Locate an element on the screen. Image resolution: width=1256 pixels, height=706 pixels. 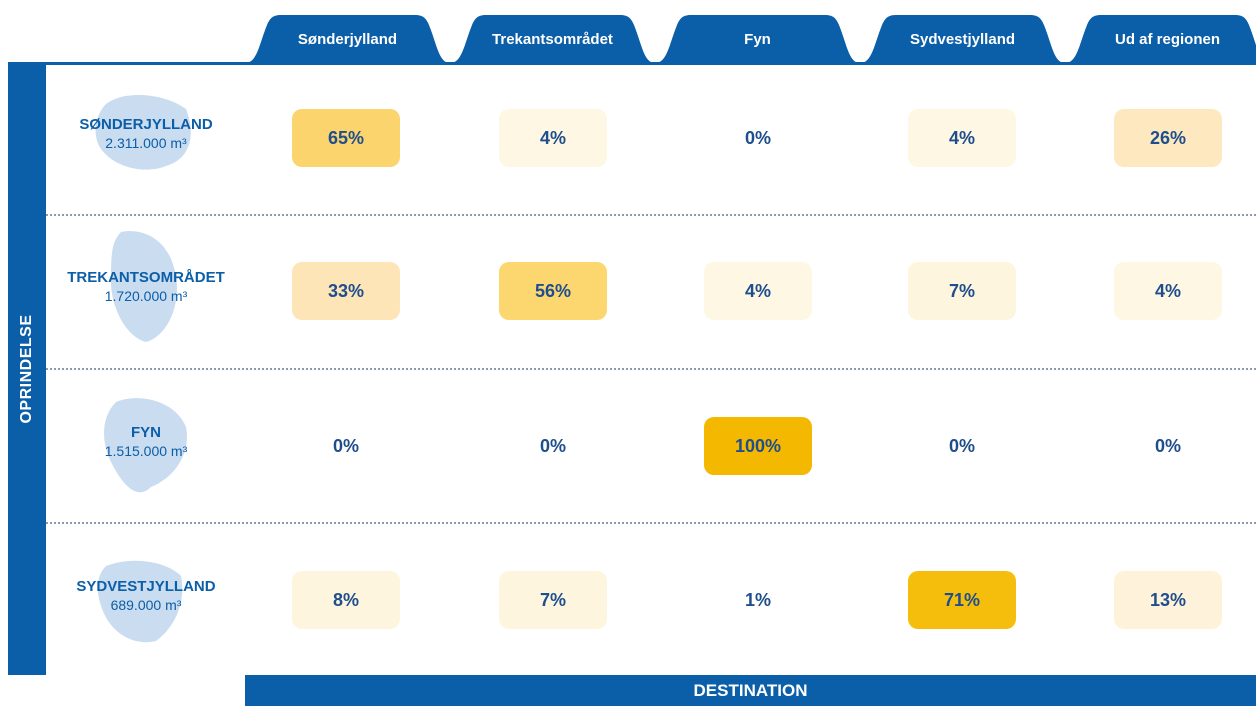
share-cell: 33% is located at coordinates (346, 291).